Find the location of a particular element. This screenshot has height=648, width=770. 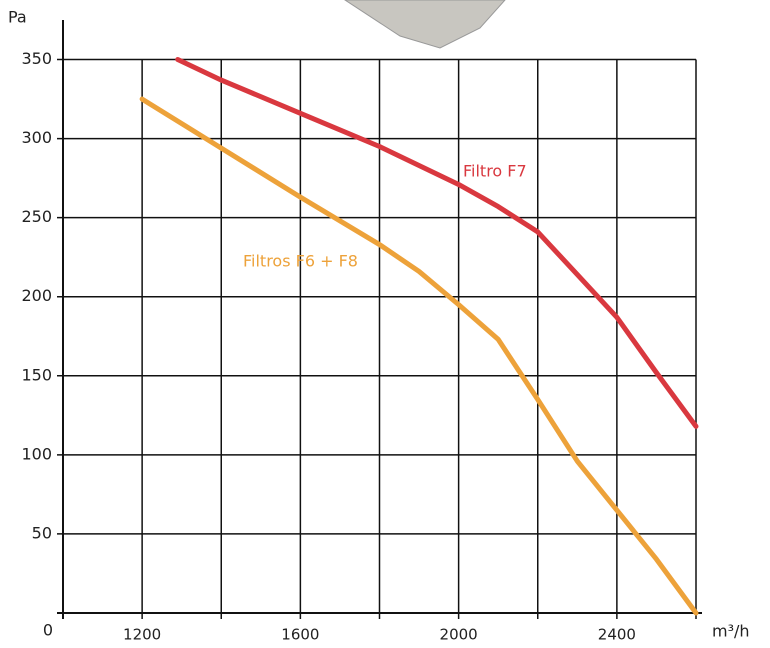

y-tick-label: 300 is located at coordinates (36, 137).